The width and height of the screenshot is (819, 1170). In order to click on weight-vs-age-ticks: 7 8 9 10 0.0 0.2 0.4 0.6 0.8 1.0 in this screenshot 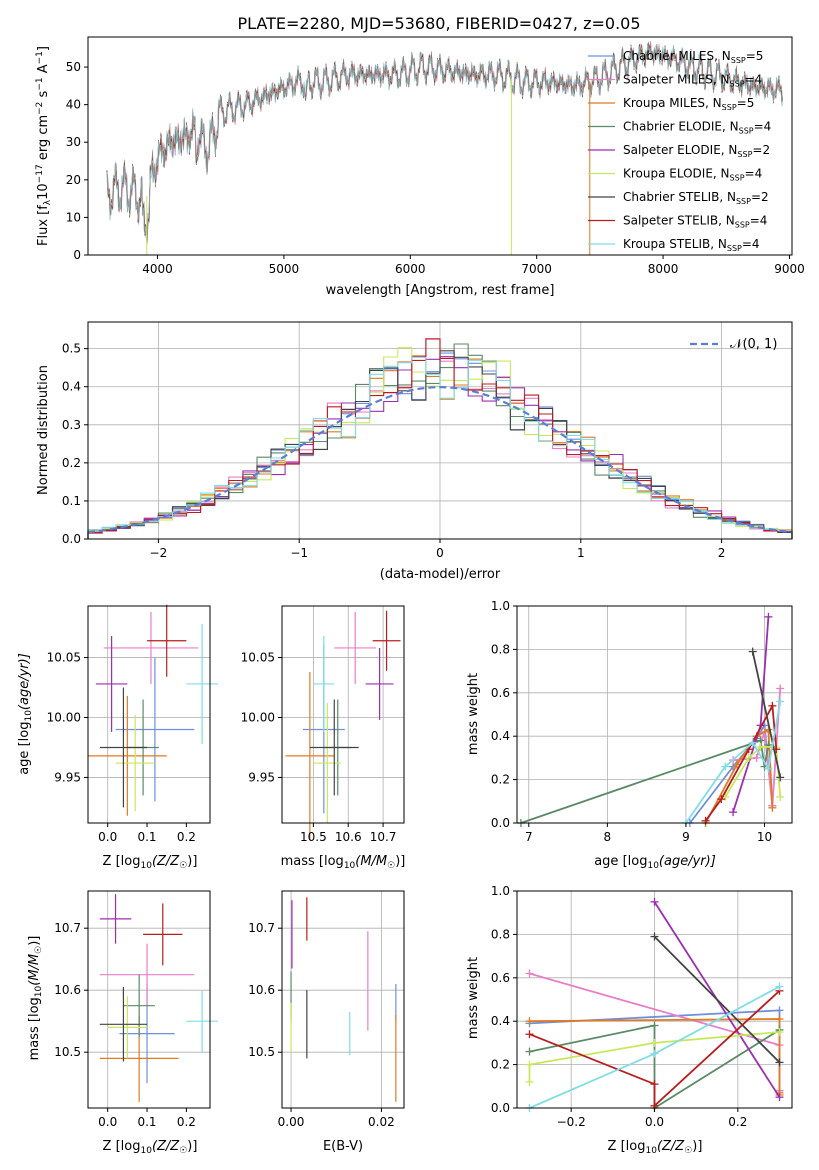, I will do `click(631, 721)`.